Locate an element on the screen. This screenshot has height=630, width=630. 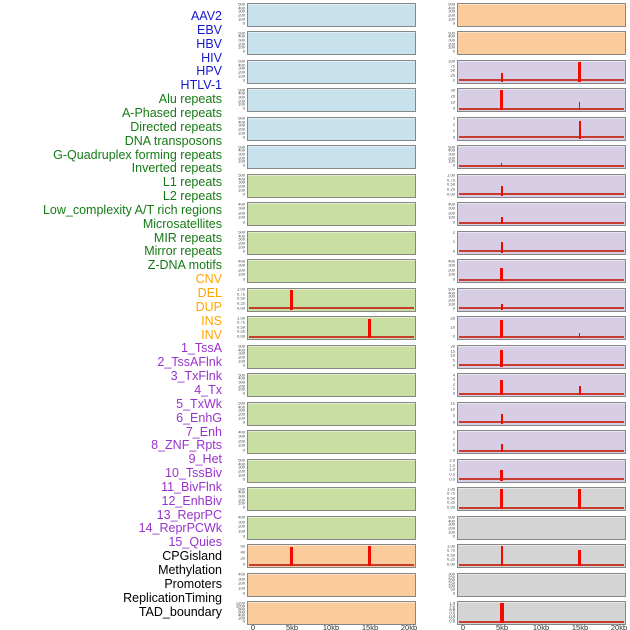
ytick-2-tssaflnk-10: 10 is located at coordinates (452, 102).